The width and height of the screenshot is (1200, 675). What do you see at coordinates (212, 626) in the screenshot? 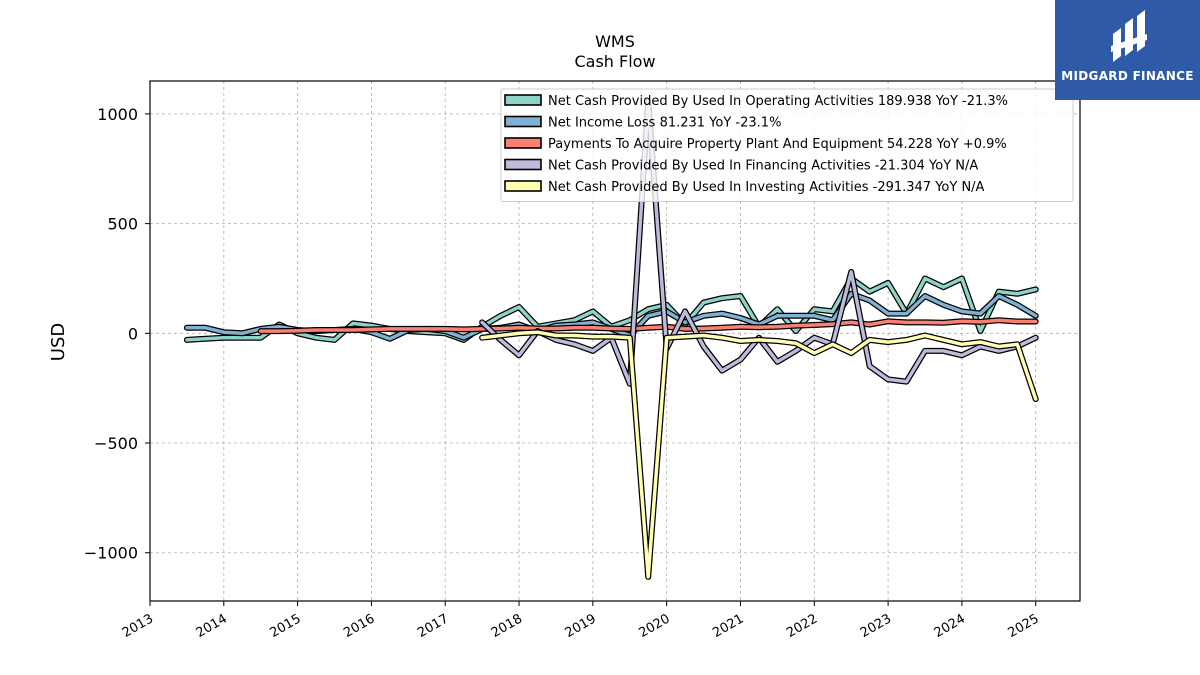
I see `x-tick-label: 2014` at bounding box center [212, 626].